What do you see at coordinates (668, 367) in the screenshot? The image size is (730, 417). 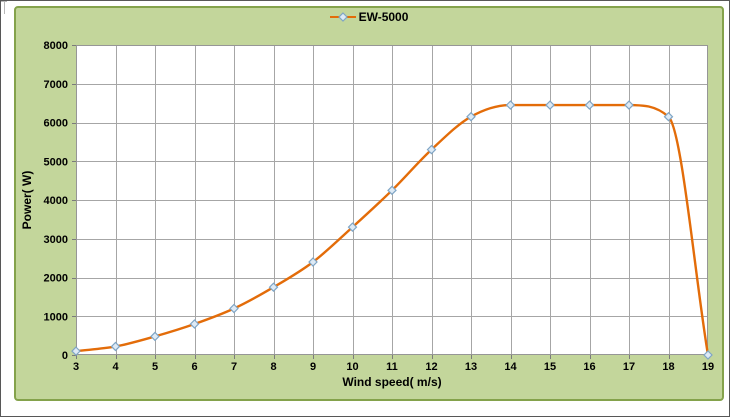 I see `x-tick-label: 18` at bounding box center [668, 367].